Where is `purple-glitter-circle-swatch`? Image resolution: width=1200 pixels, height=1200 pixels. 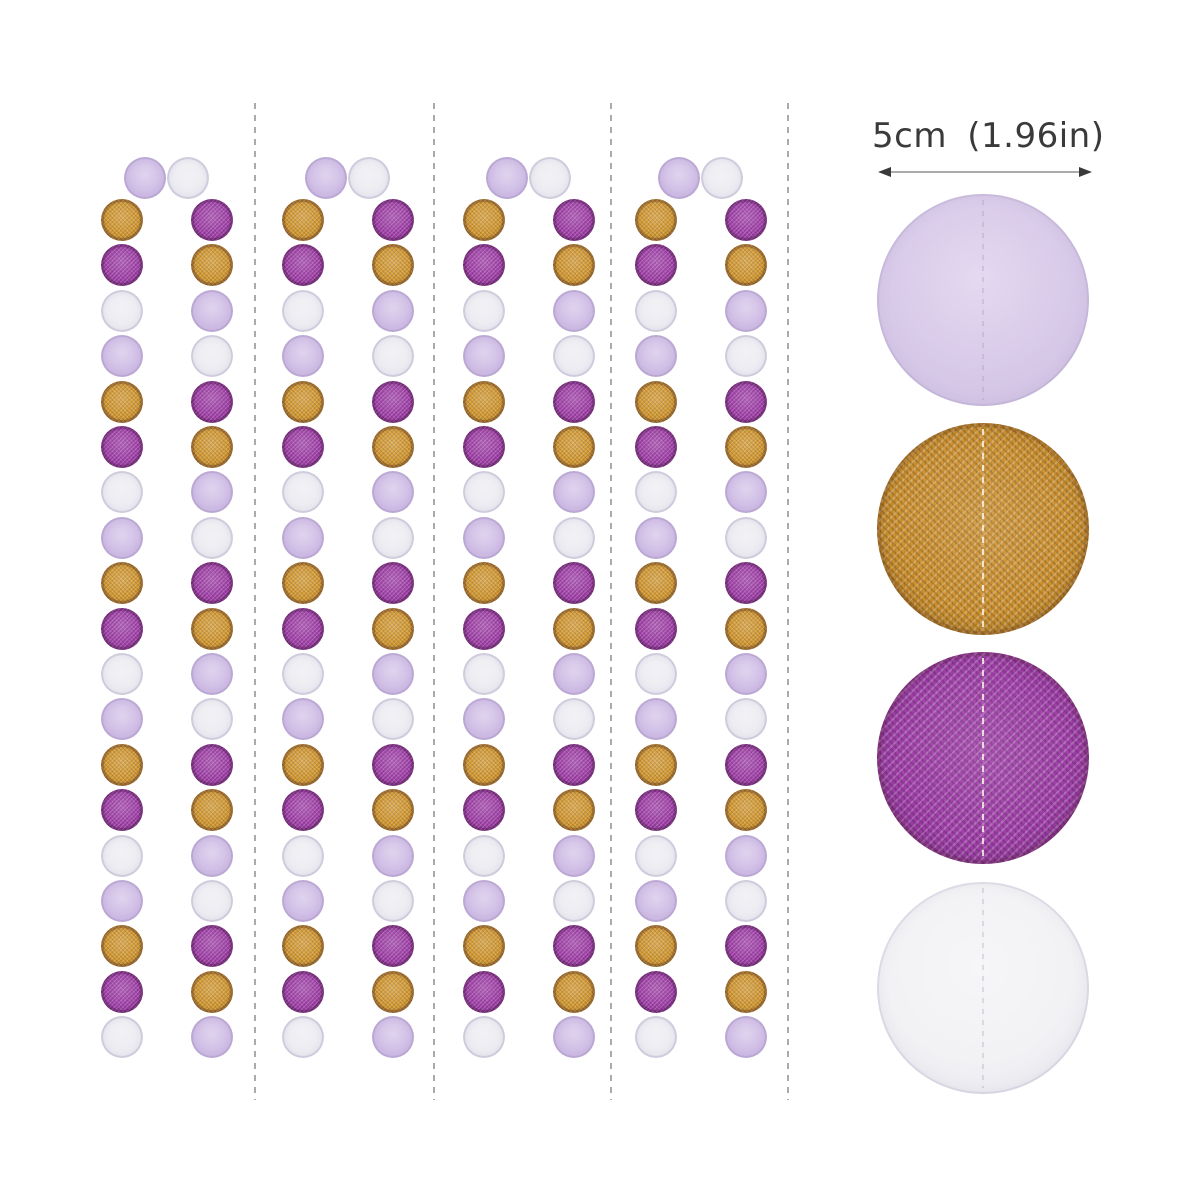 purple-glitter-circle-swatch is located at coordinates (983, 758).